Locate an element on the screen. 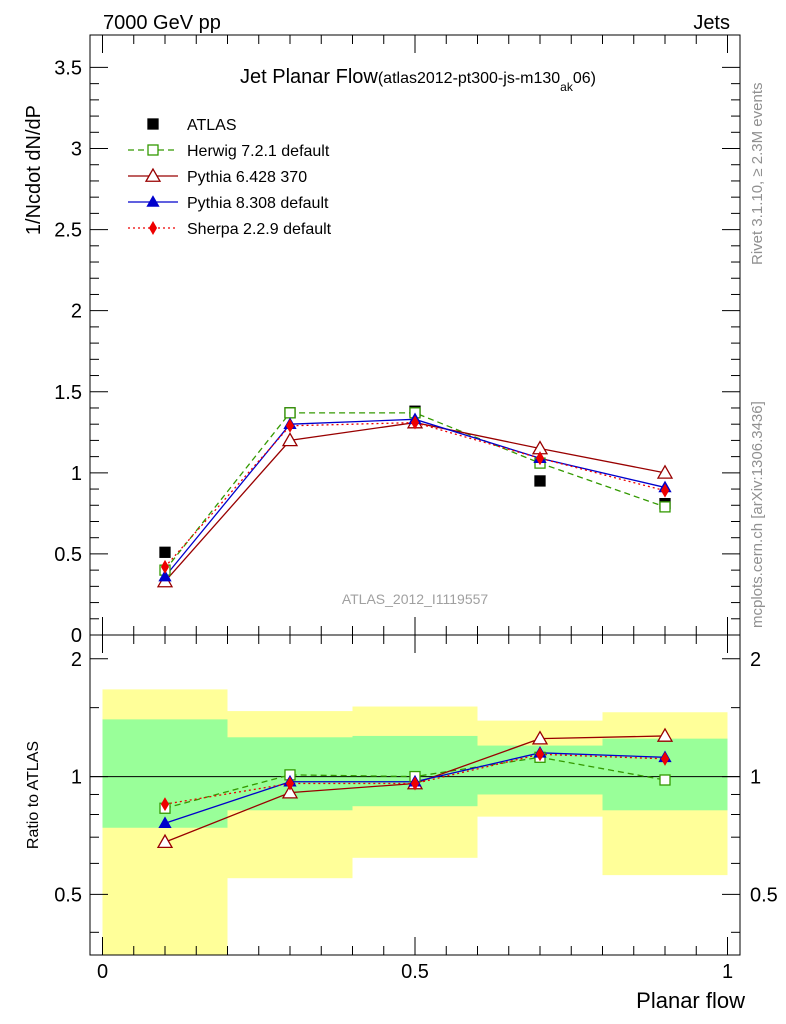 The height and width of the screenshot is (1024, 786). main-title-text: Jet Planar Flow is located at coordinates (309, 77).